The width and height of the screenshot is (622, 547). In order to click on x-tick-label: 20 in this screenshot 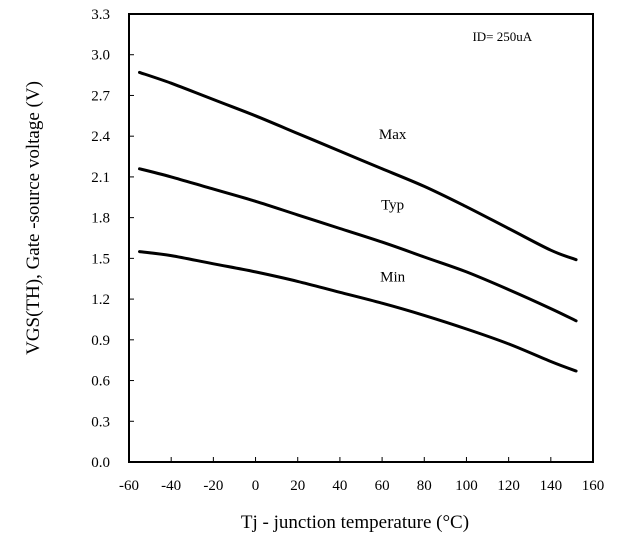, I will do `click(297, 486)`.